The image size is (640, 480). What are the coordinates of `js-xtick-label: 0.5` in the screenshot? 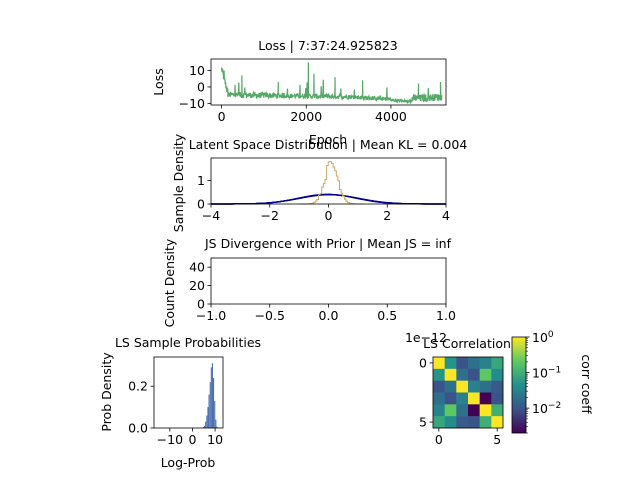 It's located at (387, 315).